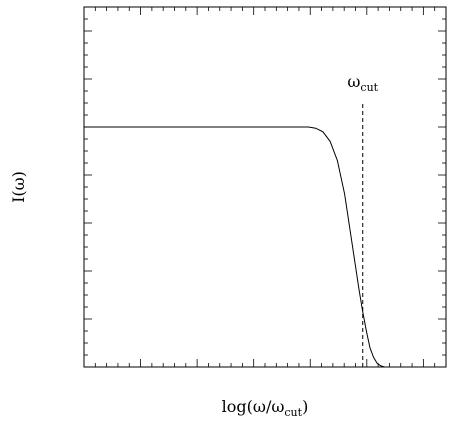 Image resolution: width=457 pixels, height=421 pixels. I want to click on cutoff-label-sub: cut, so click(369, 87).